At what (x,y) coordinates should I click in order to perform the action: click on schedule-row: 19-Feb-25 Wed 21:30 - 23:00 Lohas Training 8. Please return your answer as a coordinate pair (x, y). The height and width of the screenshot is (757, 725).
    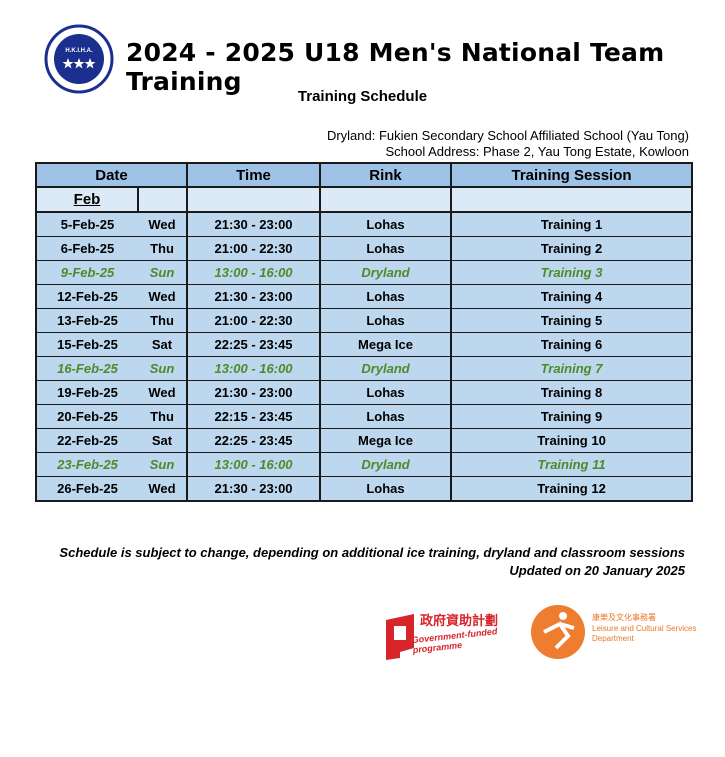
    Looking at the image, I should click on (364, 392).